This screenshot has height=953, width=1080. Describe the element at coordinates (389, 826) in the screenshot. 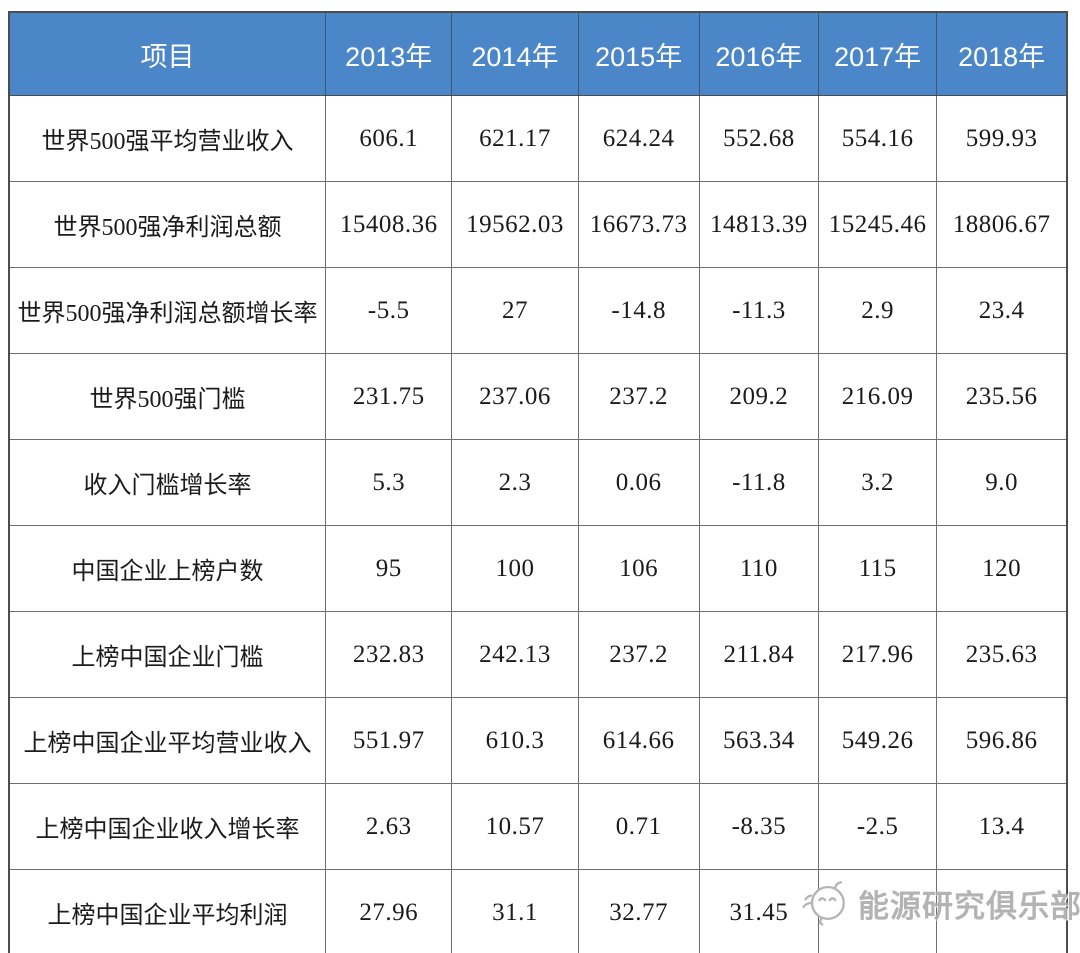

I see `data-cell: 2.63` at that location.